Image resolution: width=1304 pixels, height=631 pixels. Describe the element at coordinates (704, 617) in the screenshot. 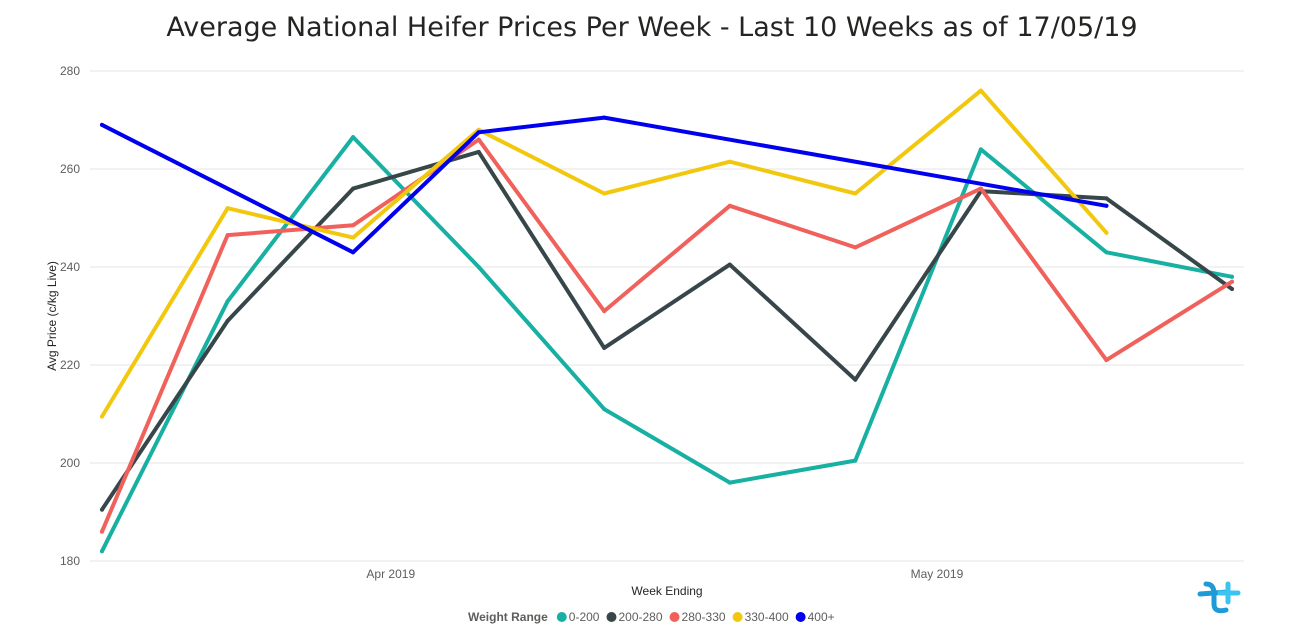

I see `legend-label: 280-330` at that location.